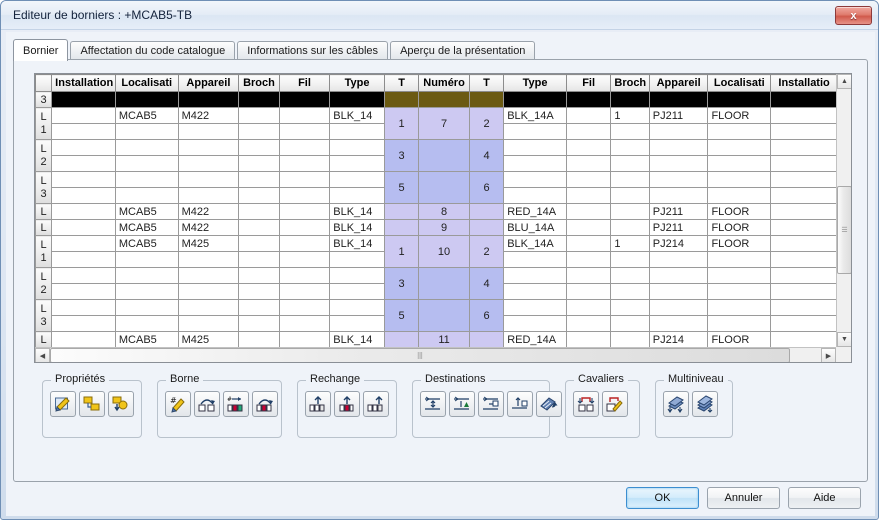  I want to click on insert-terminal-icon, so click(207, 404).